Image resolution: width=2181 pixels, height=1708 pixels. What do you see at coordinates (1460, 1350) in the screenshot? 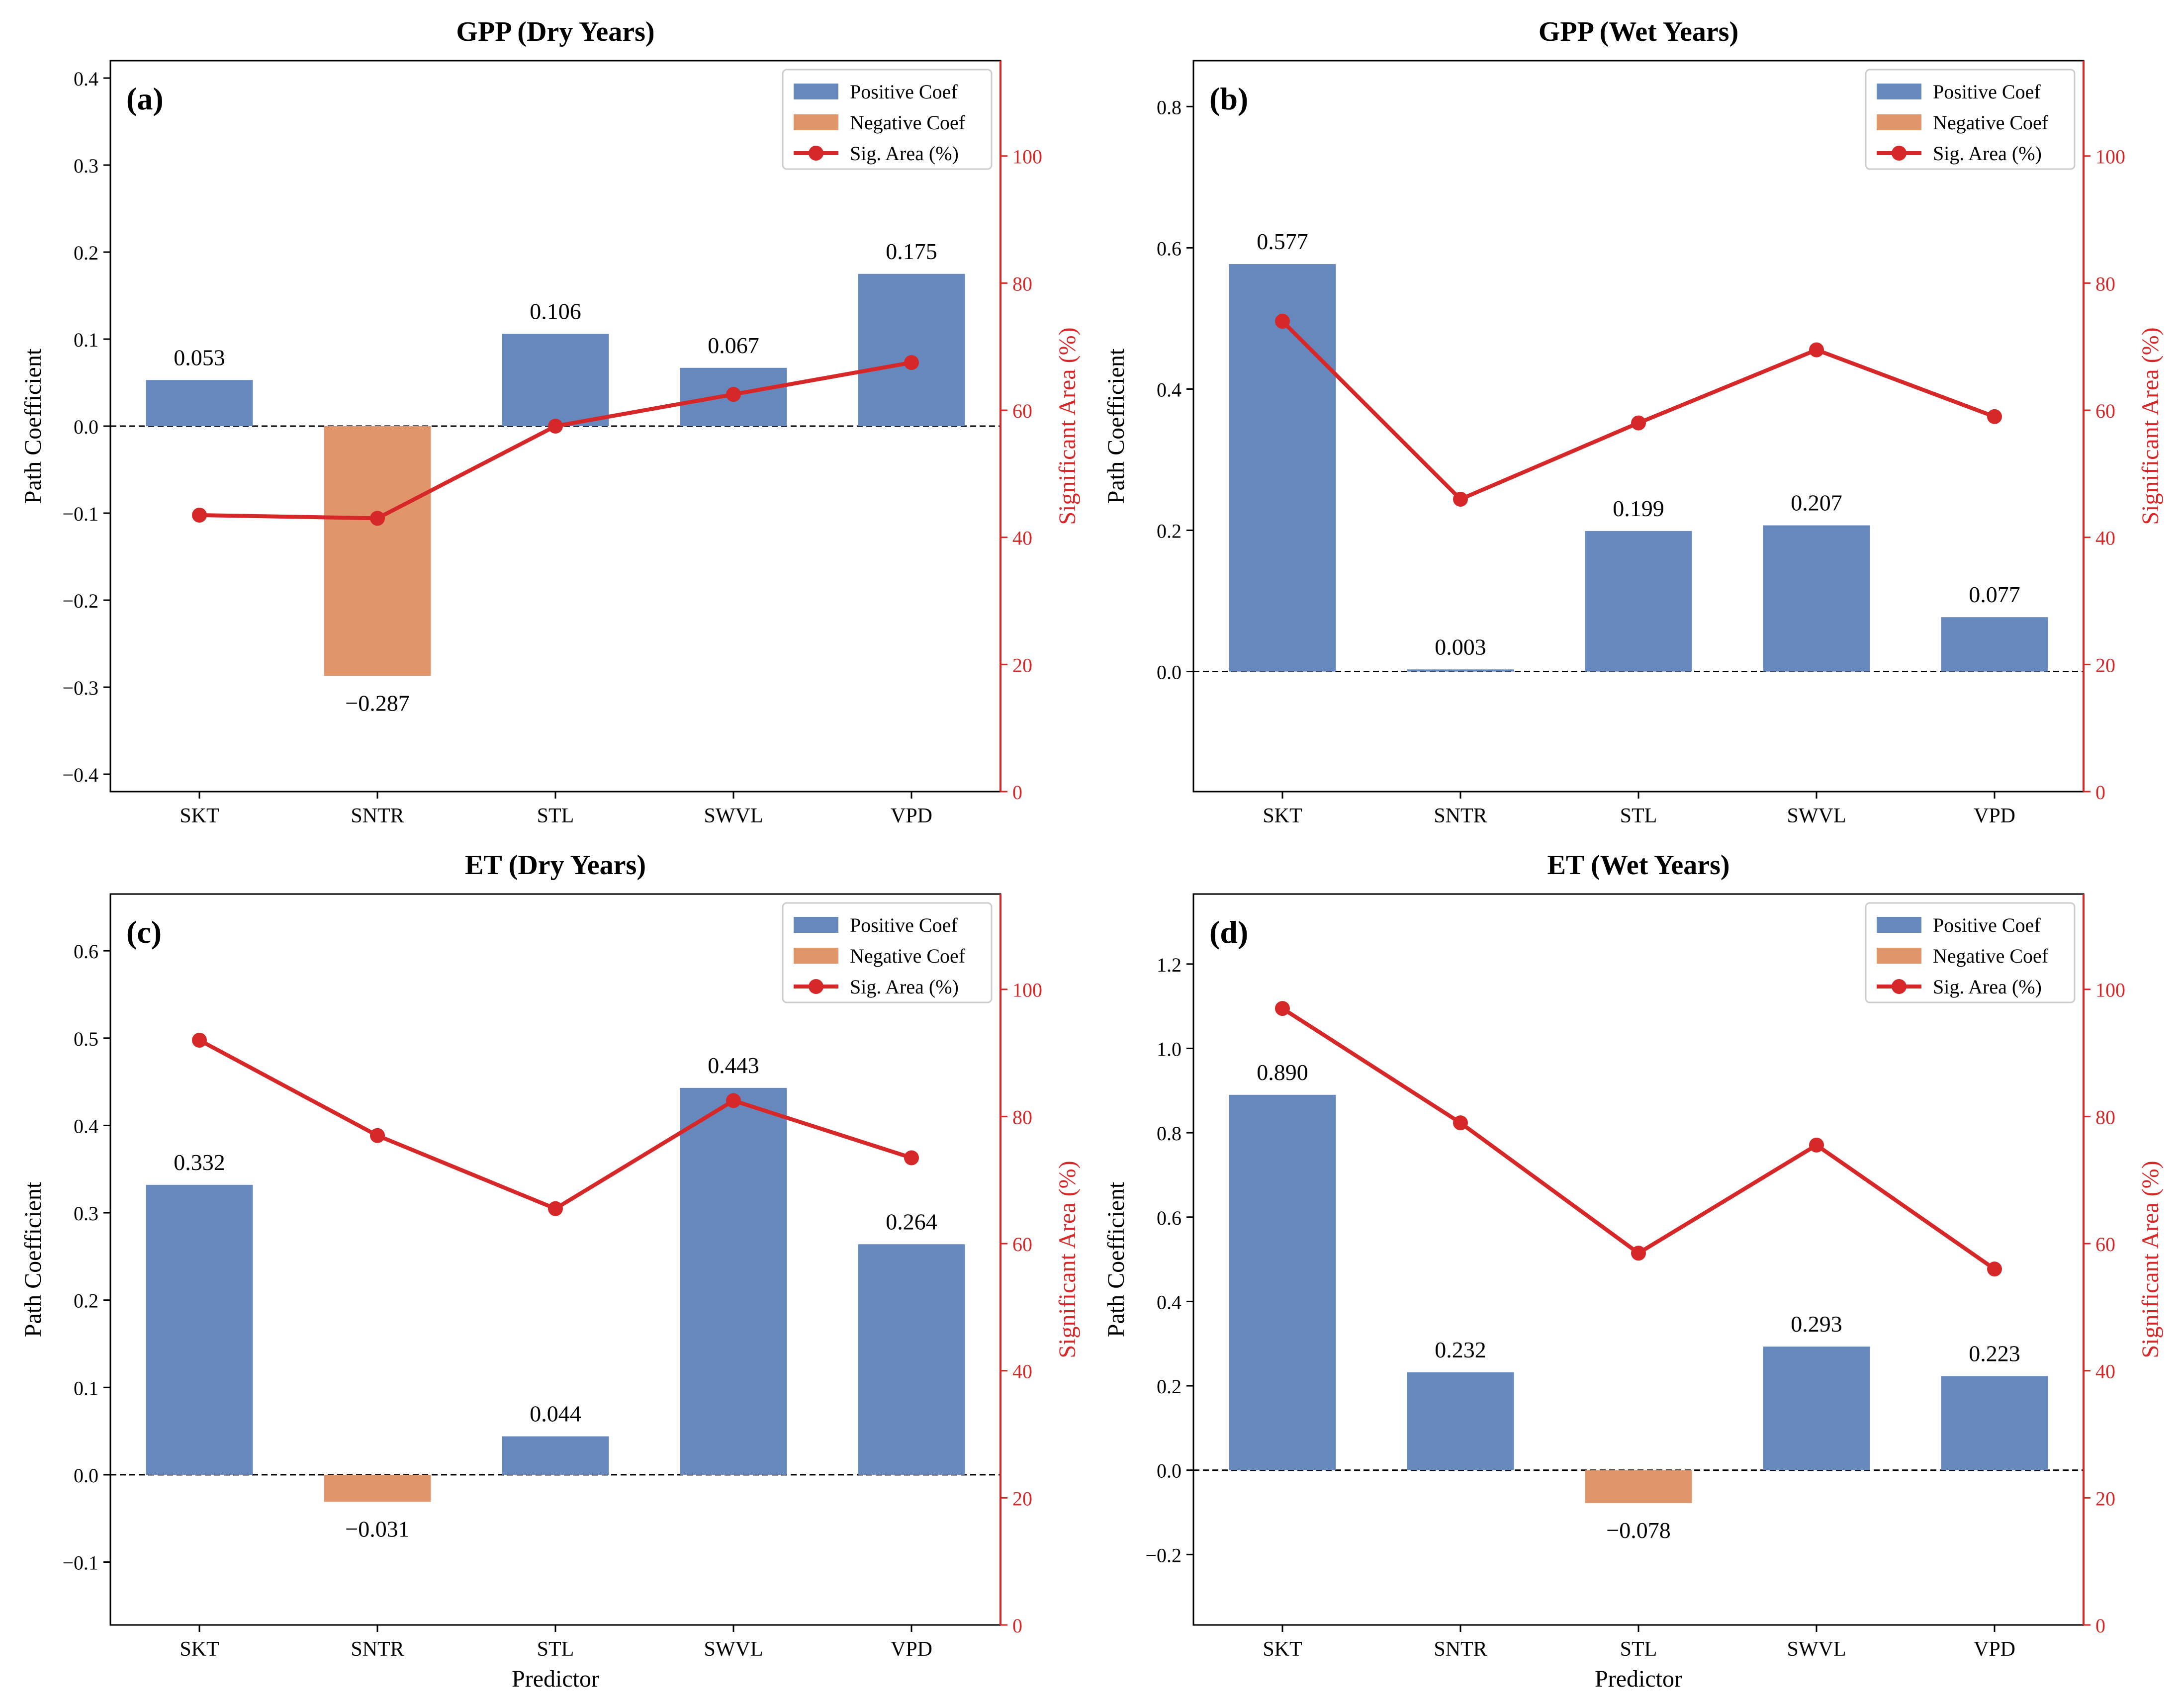
I see `bar-value-label: 0.232` at bounding box center [1460, 1350].